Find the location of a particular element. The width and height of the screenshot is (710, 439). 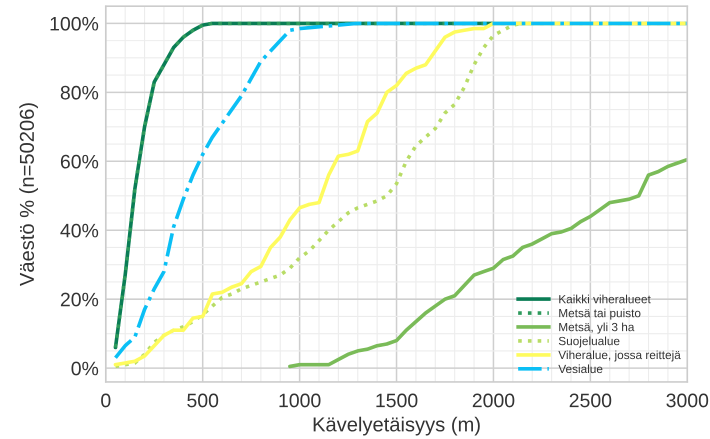

legend-label: Suojelualue is located at coordinates (589, 342).